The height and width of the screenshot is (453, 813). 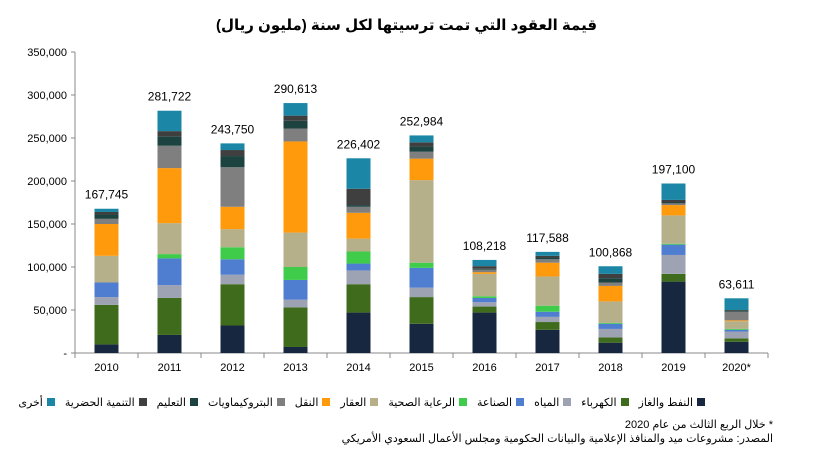 What do you see at coordinates (421, 368) in the screenshot?
I see `x-tick-label: 2015` at bounding box center [421, 368].